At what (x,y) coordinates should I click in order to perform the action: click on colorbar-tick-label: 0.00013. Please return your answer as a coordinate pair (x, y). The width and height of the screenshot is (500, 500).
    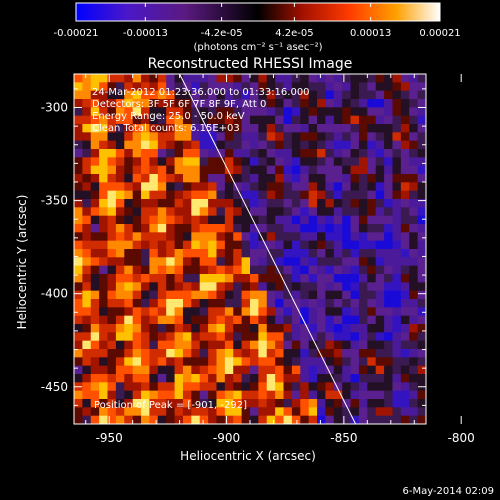
    Looking at the image, I should click on (370, 33).